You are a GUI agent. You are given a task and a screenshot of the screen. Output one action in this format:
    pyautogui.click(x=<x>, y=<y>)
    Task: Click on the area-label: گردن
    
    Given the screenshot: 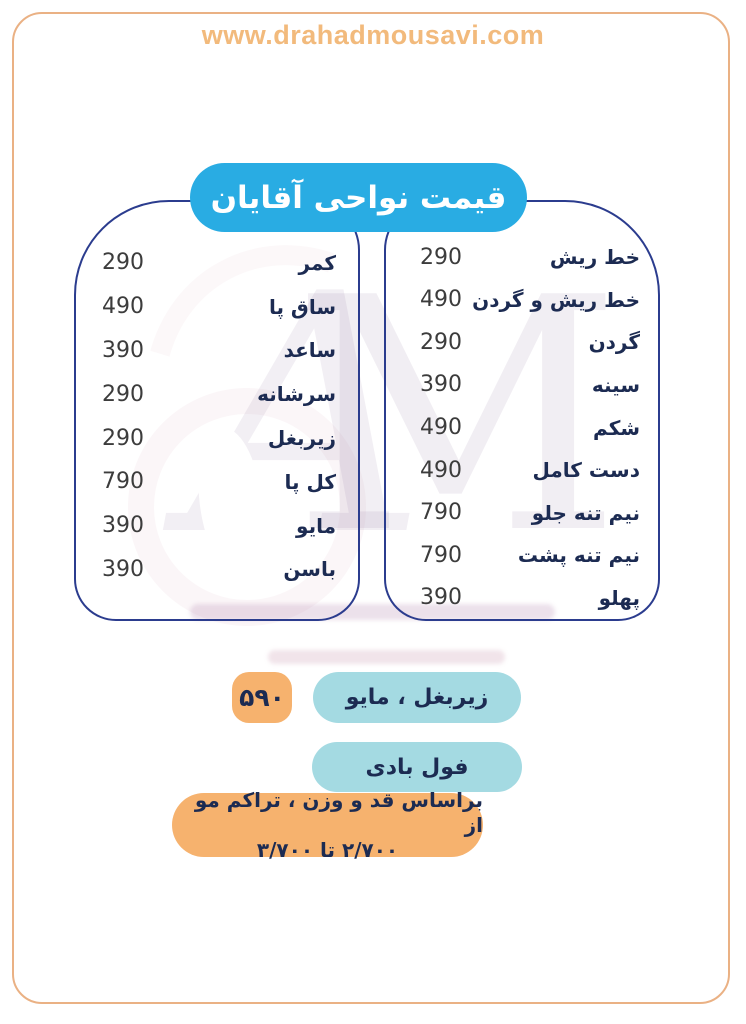 What is the action you would take?
    pyautogui.click(x=614, y=342)
    